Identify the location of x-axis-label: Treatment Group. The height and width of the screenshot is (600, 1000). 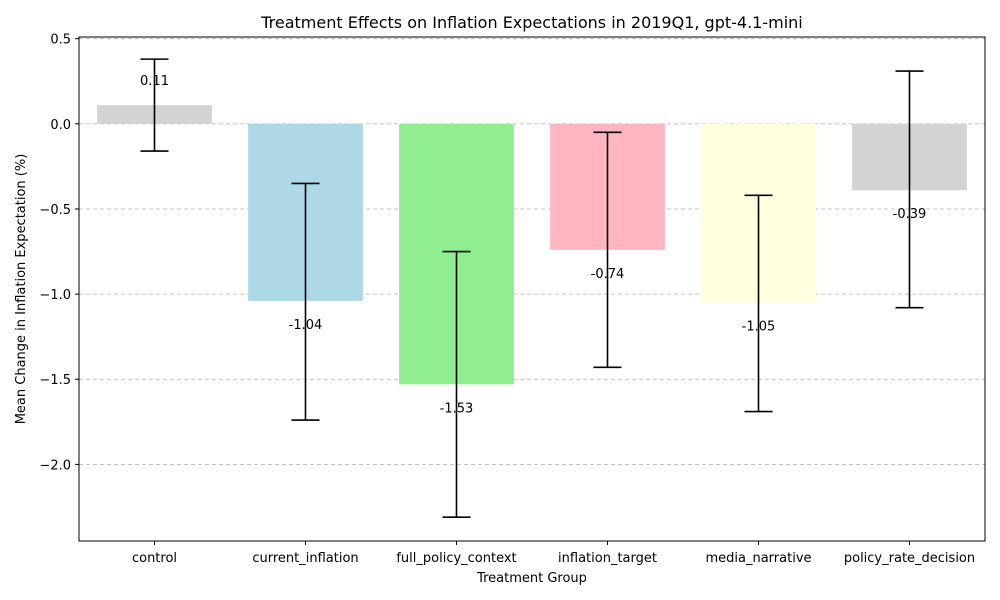
(531, 578).